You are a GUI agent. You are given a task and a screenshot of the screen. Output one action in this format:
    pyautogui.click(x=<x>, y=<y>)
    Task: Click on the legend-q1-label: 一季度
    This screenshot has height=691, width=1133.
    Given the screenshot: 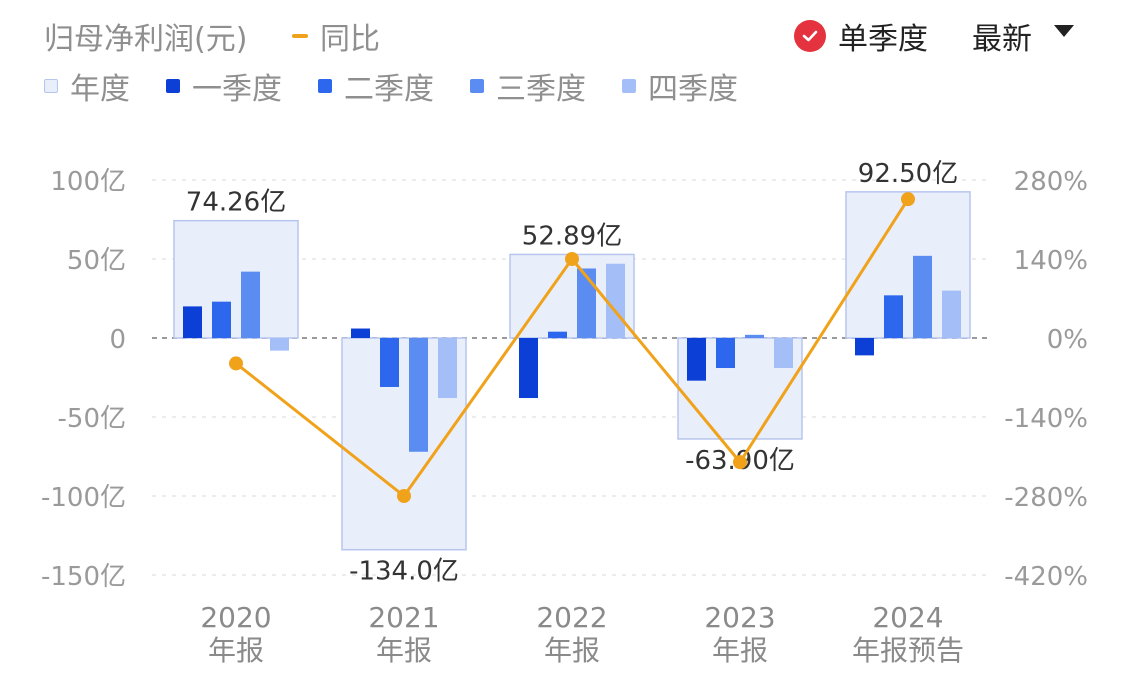 What is the action you would take?
    pyautogui.click(x=237, y=89)
    